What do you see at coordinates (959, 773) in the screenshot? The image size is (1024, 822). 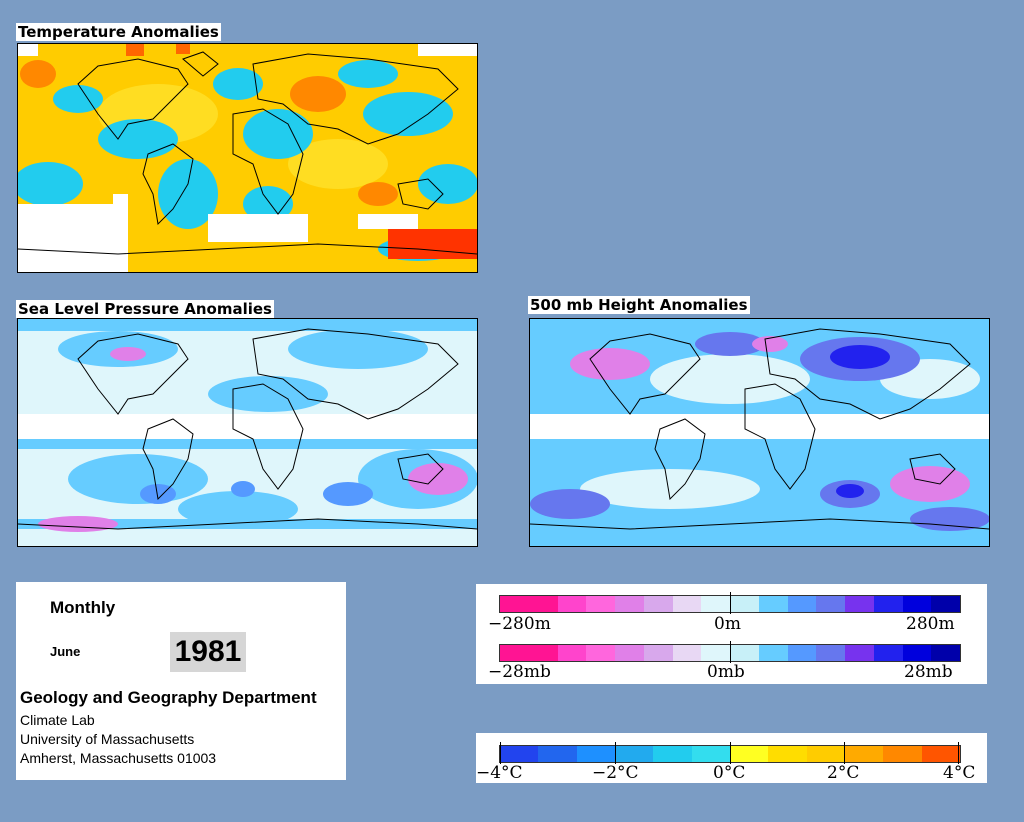 I see `temp-label-4: 4°C` at bounding box center [959, 773].